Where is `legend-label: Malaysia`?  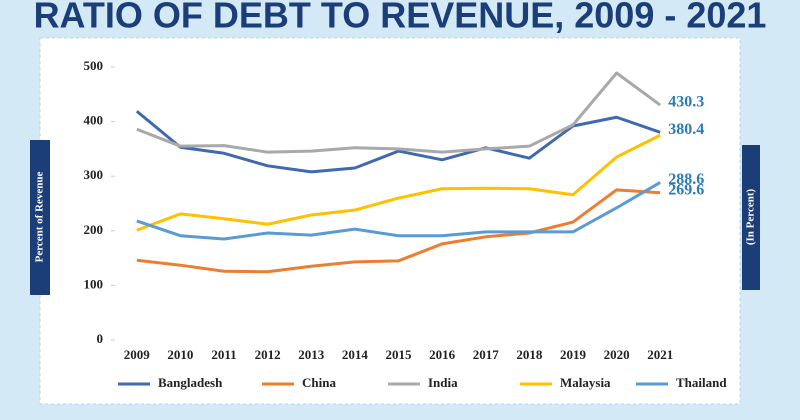 legend-label: Malaysia is located at coordinates (585, 382).